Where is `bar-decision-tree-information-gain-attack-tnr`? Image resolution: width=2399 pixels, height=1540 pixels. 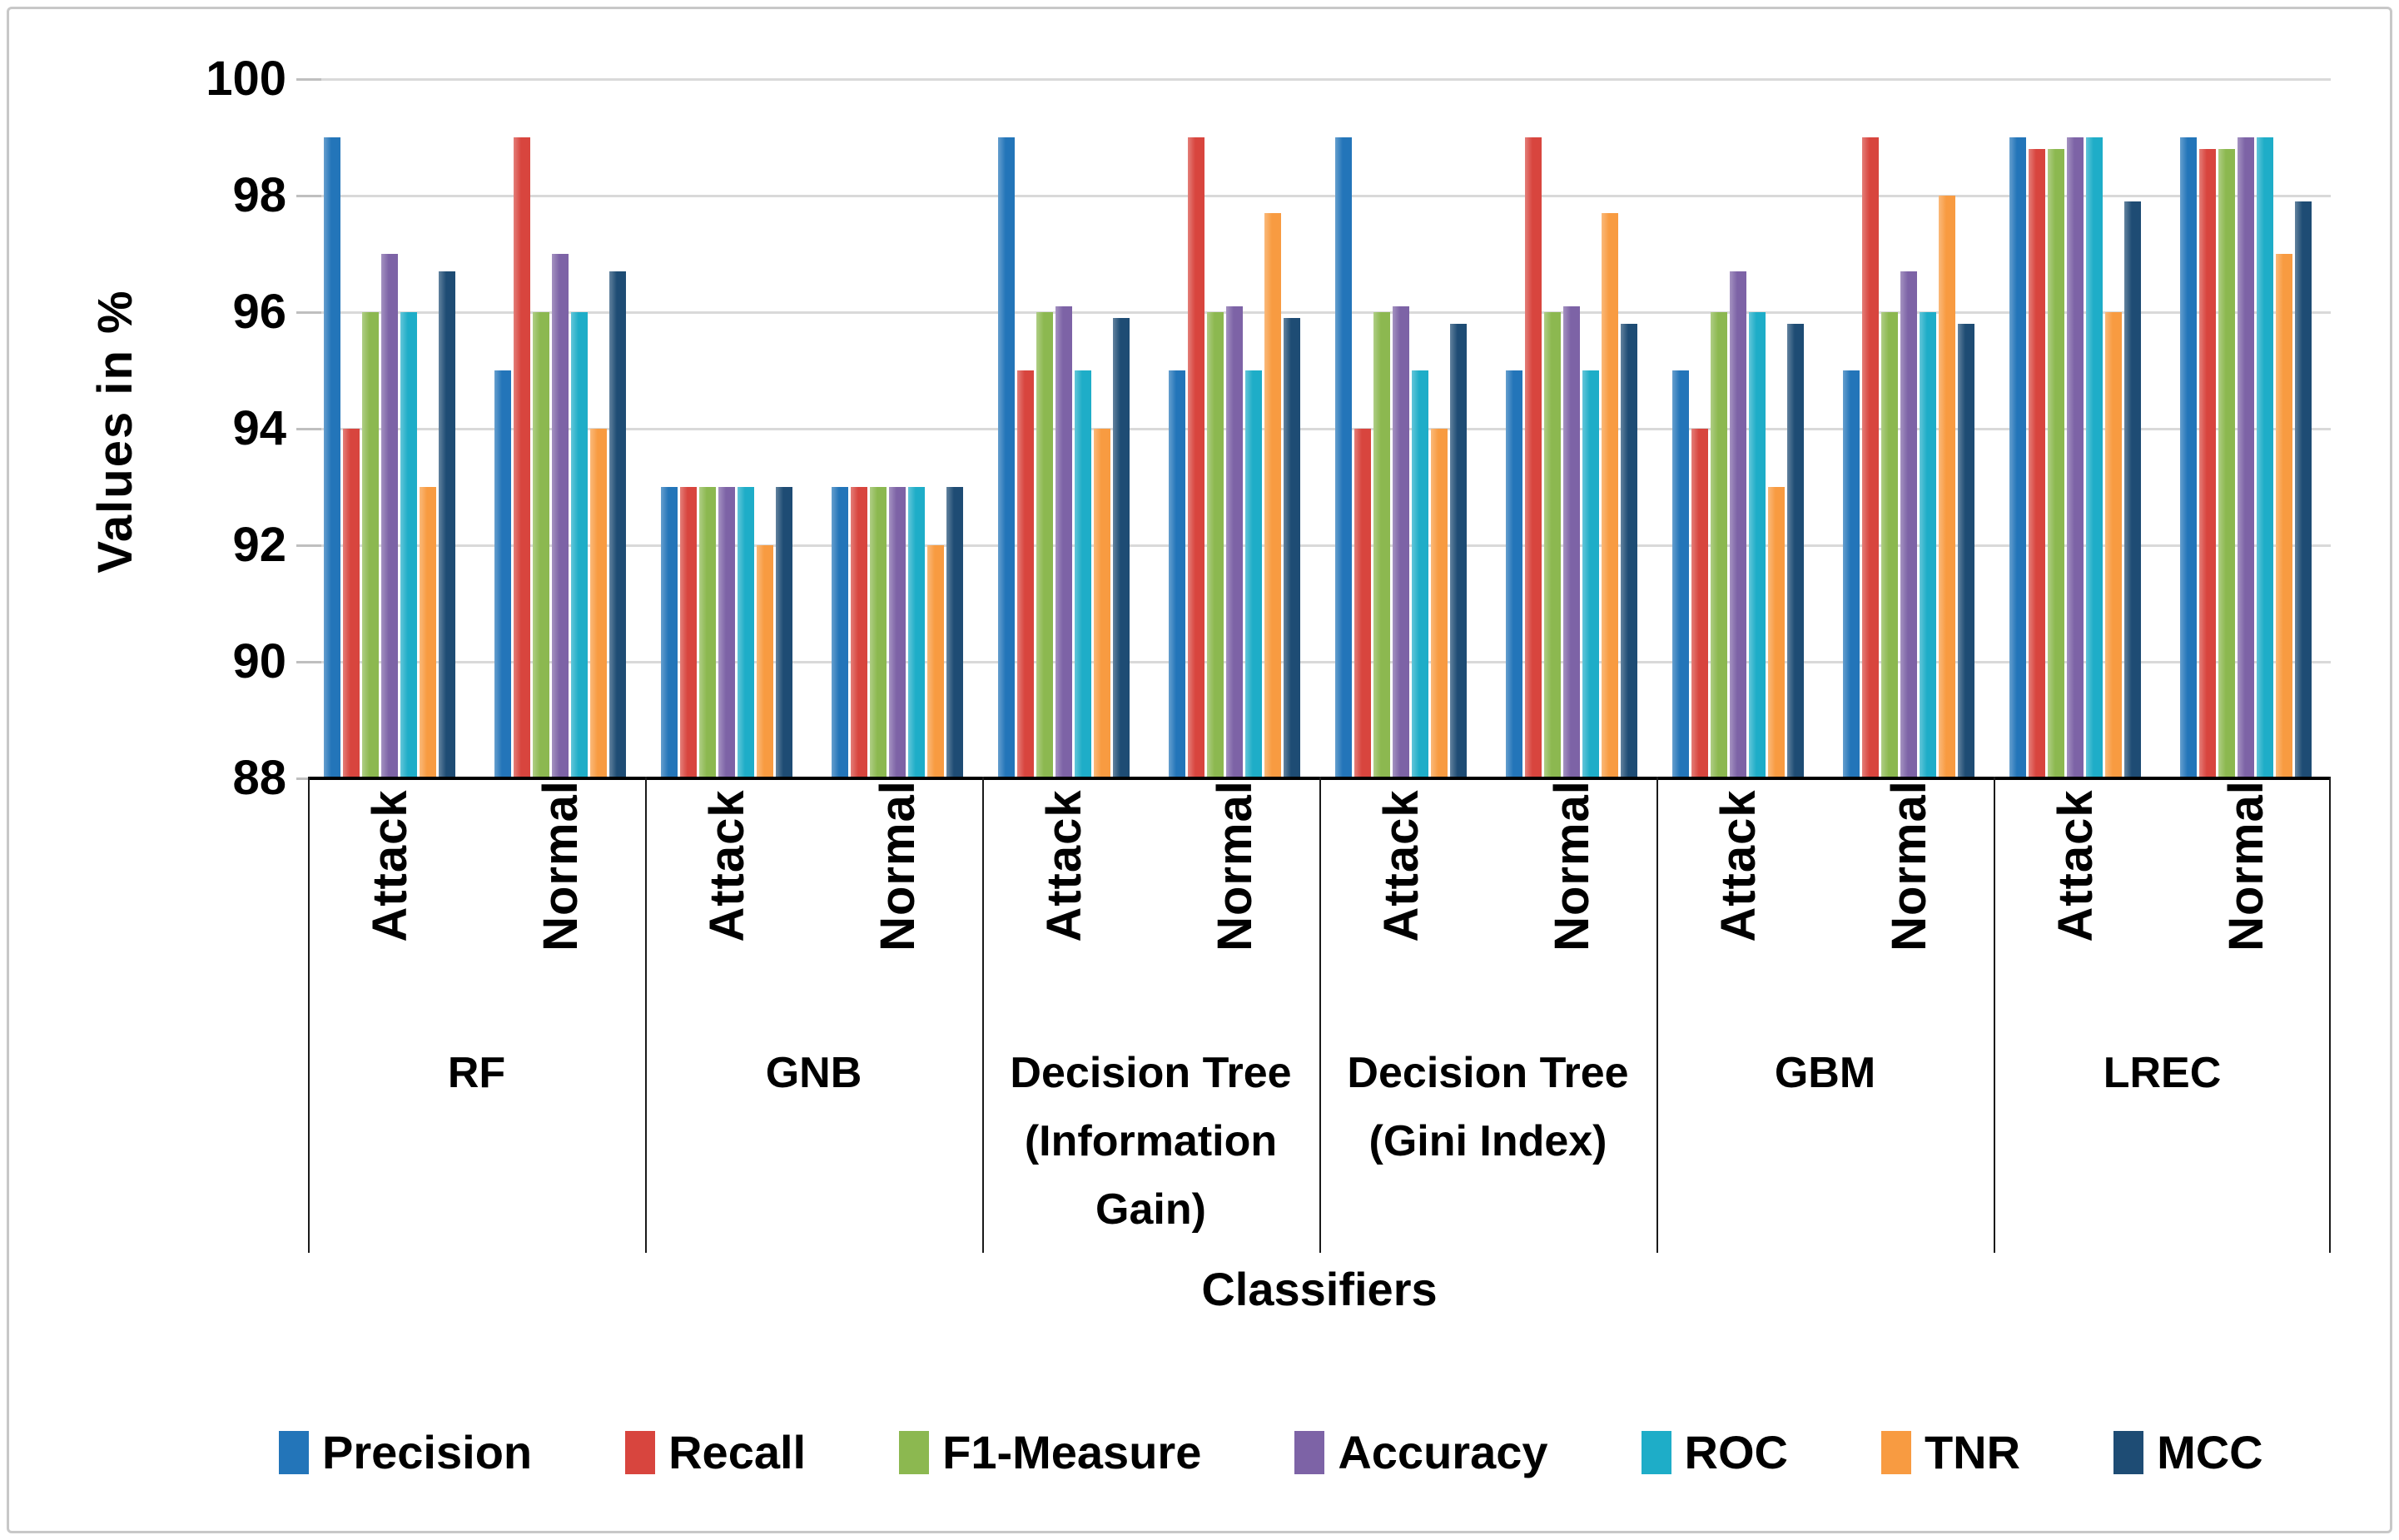 bar-decision-tree-information-gain-attack-tnr is located at coordinates (1102, 603).